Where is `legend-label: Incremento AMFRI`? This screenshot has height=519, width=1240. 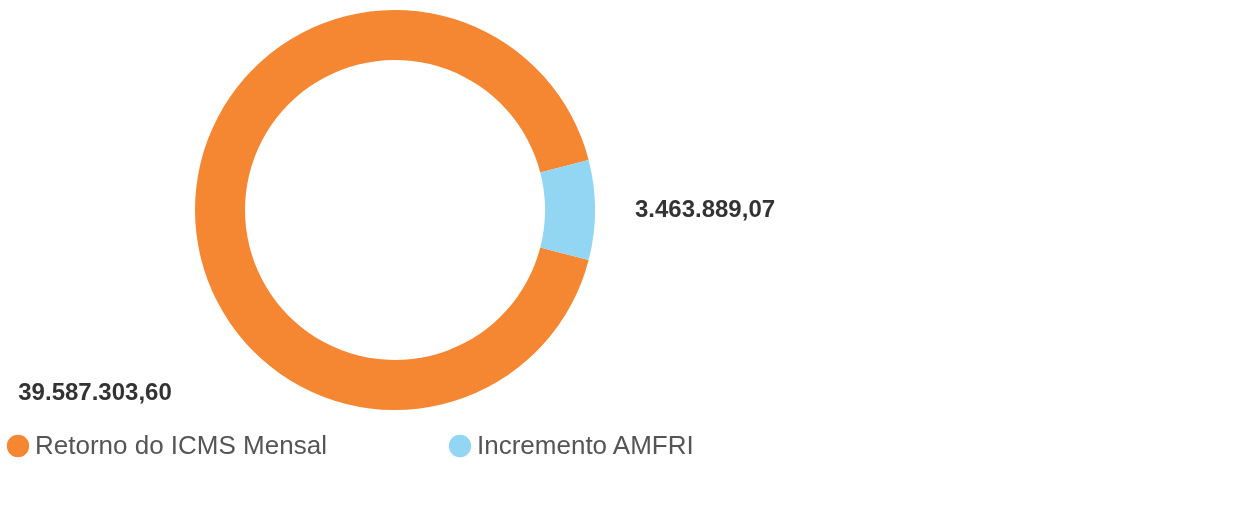 legend-label: Incremento AMFRI is located at coordinates (585, 445).